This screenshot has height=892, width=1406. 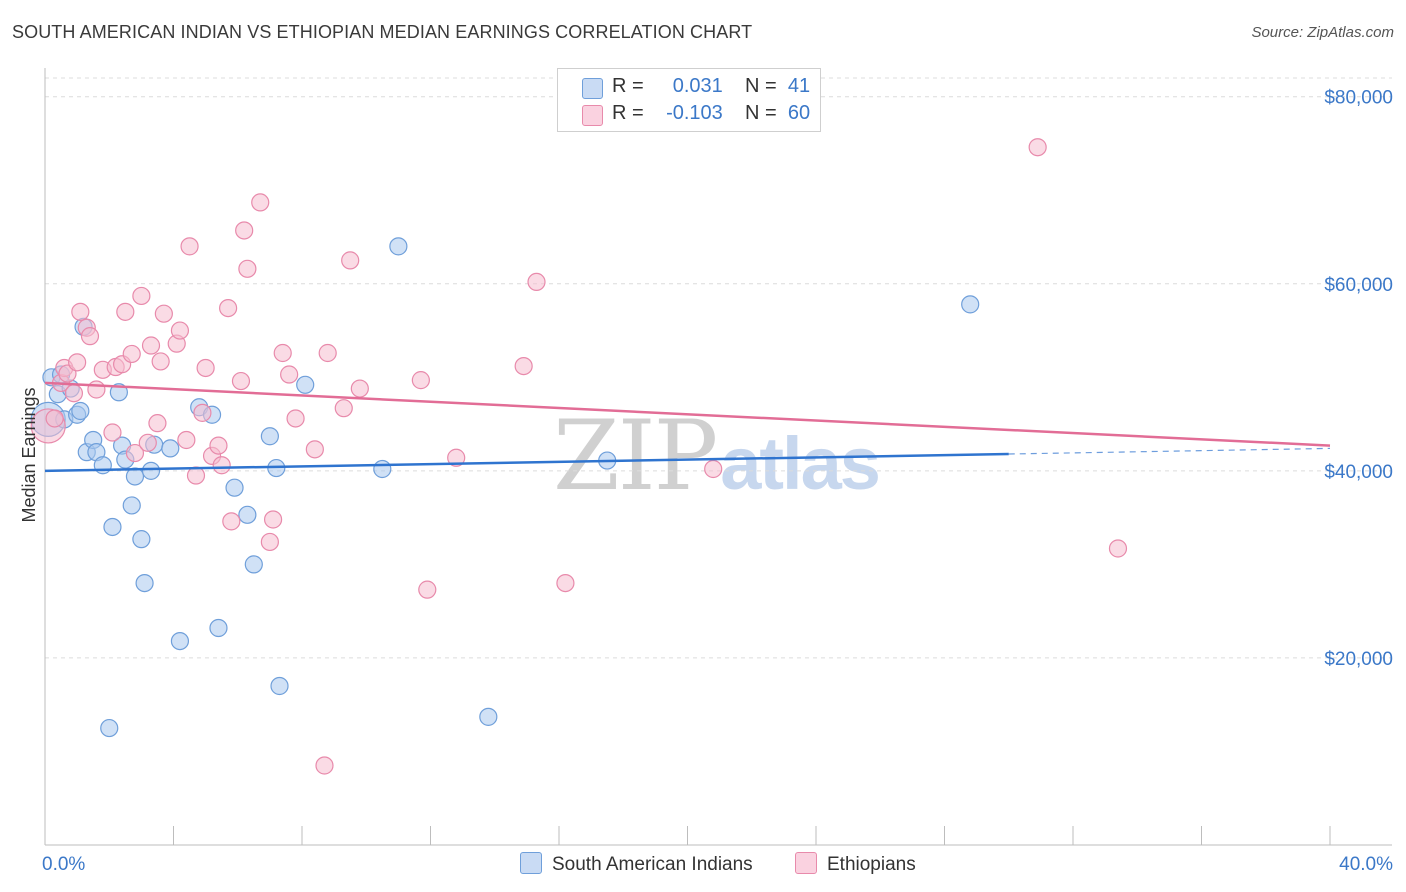 I want to click on legend-stats-pink: R = -0.103 N = 60, so click(x=711, y=113).